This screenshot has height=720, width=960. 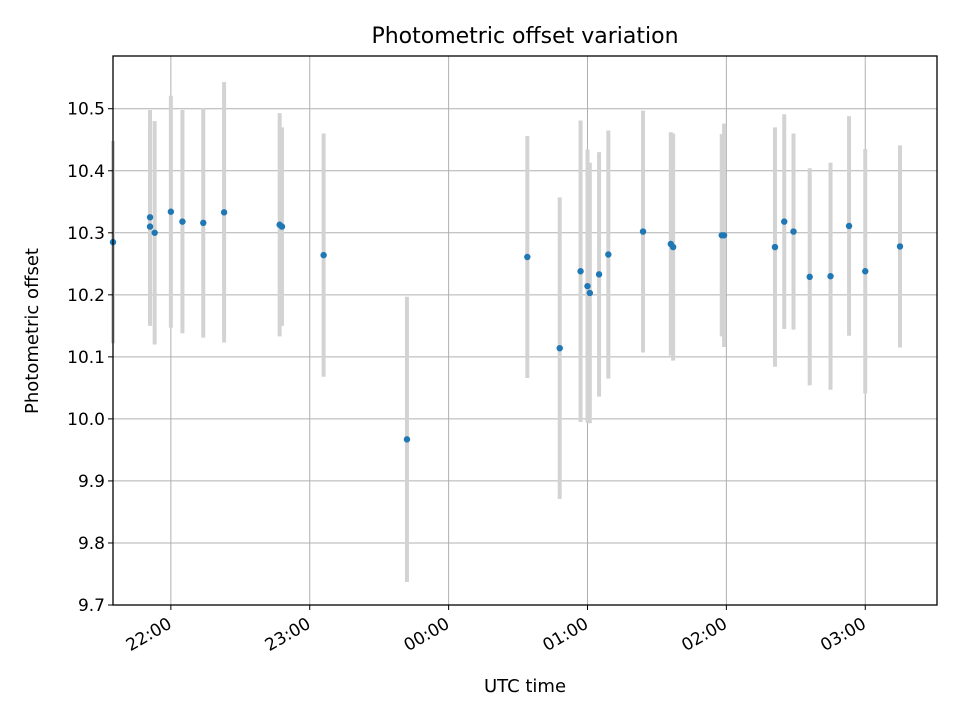 I want to click on y-tick-label: 10.0, so click(x=86, y=420).